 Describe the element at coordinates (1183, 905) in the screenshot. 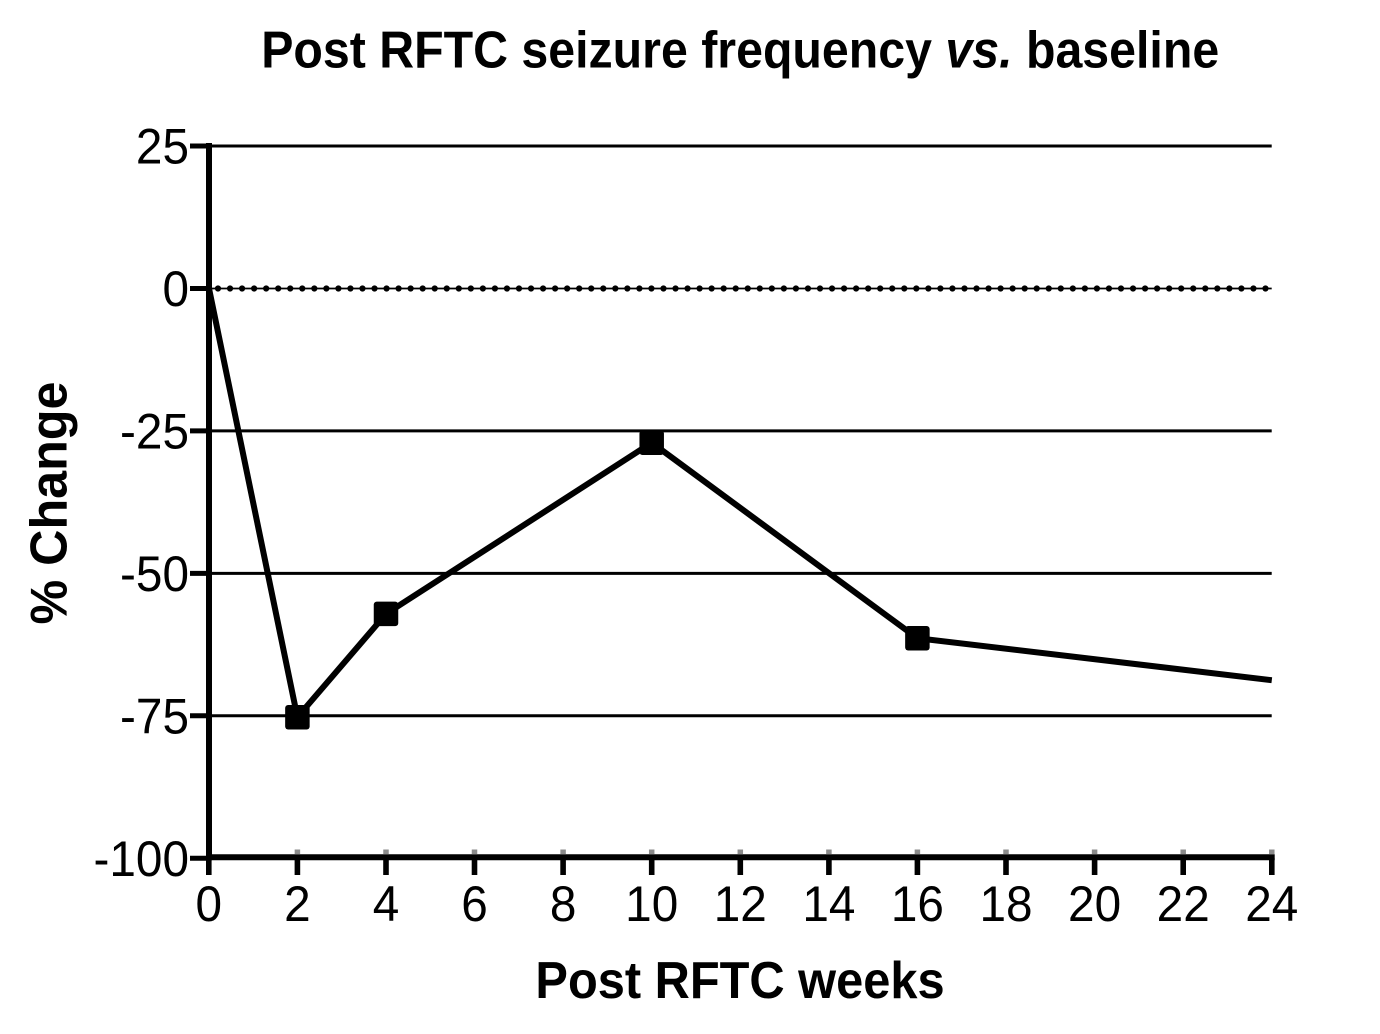

I see `svg-text: 22` at that location.